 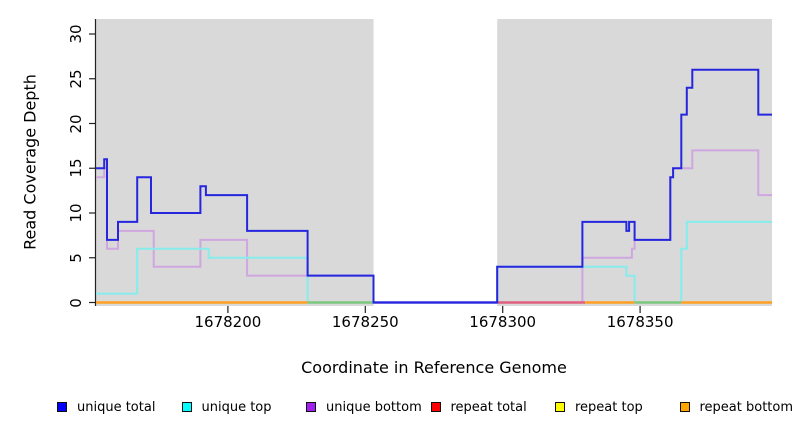 What do you see at coordinates (236, 407) in the screenshot?
I see `legend-label: unique top` at bounding box center [236, 407].